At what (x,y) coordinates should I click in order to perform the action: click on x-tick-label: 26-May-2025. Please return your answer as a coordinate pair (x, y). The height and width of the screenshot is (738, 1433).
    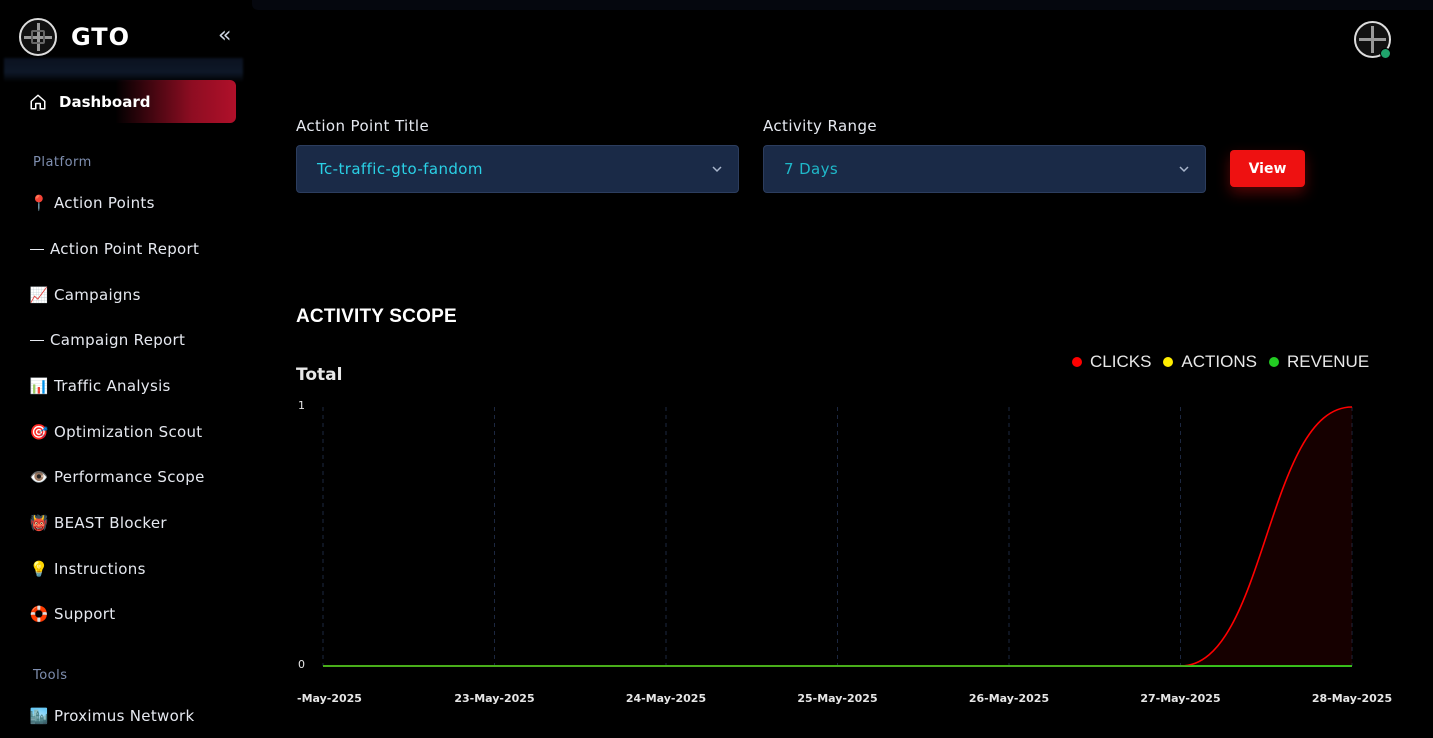
    Looking at the image, I should click on (1009, 698).